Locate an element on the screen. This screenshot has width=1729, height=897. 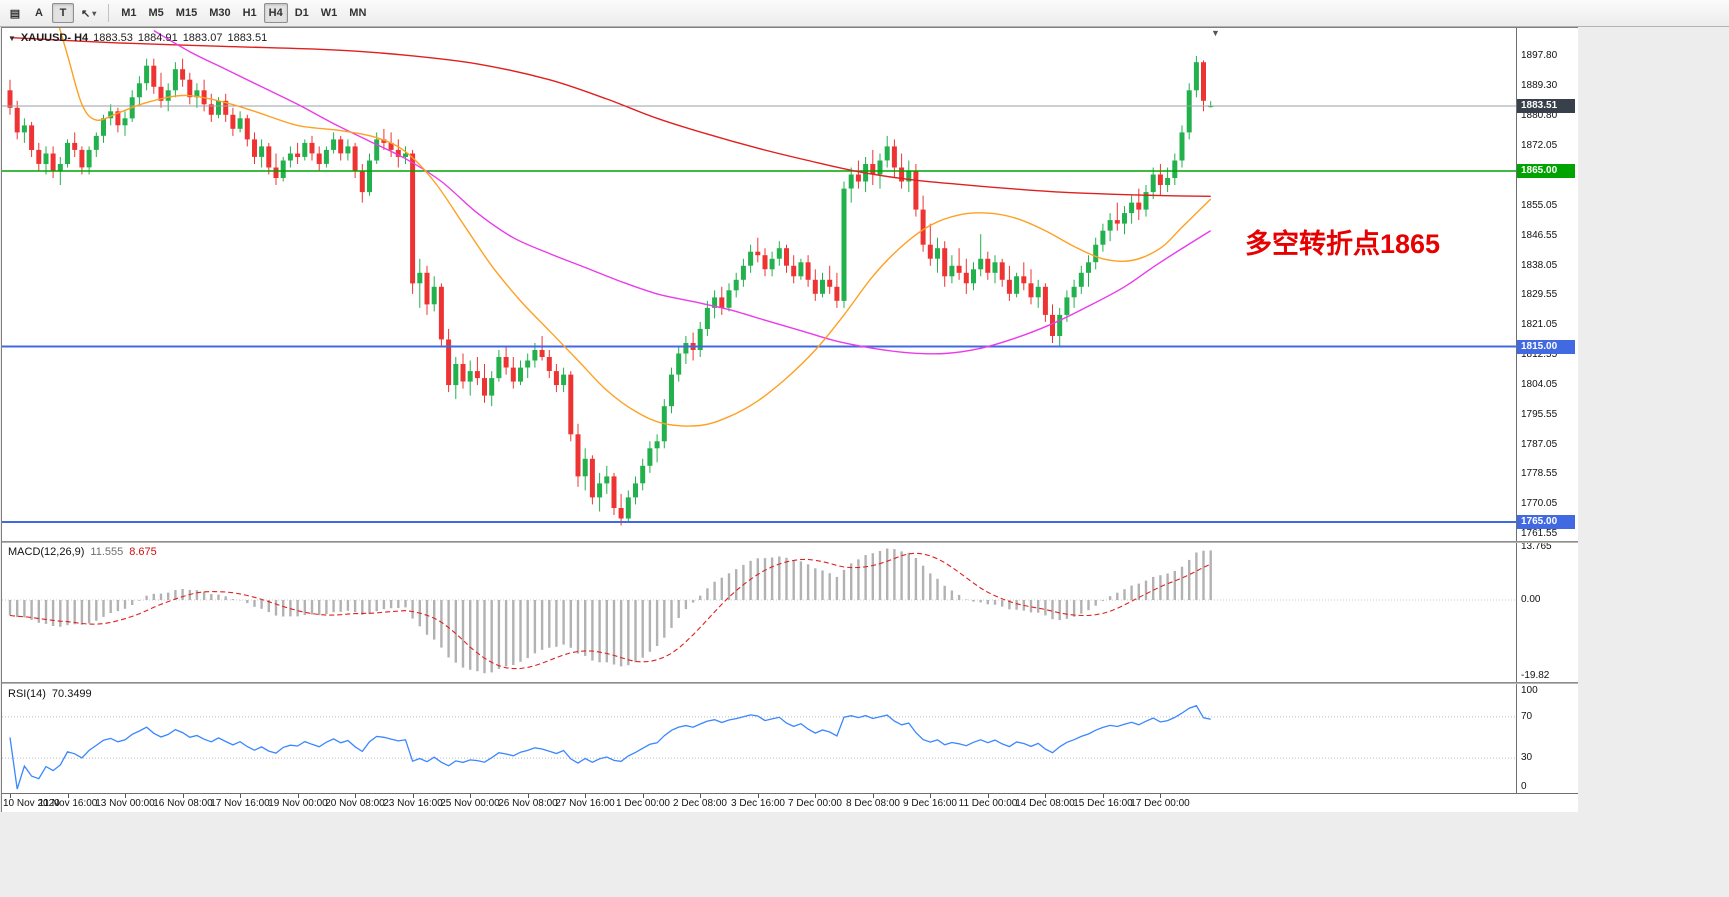
pane-splitter-macd is located at coordinates (790, 542).